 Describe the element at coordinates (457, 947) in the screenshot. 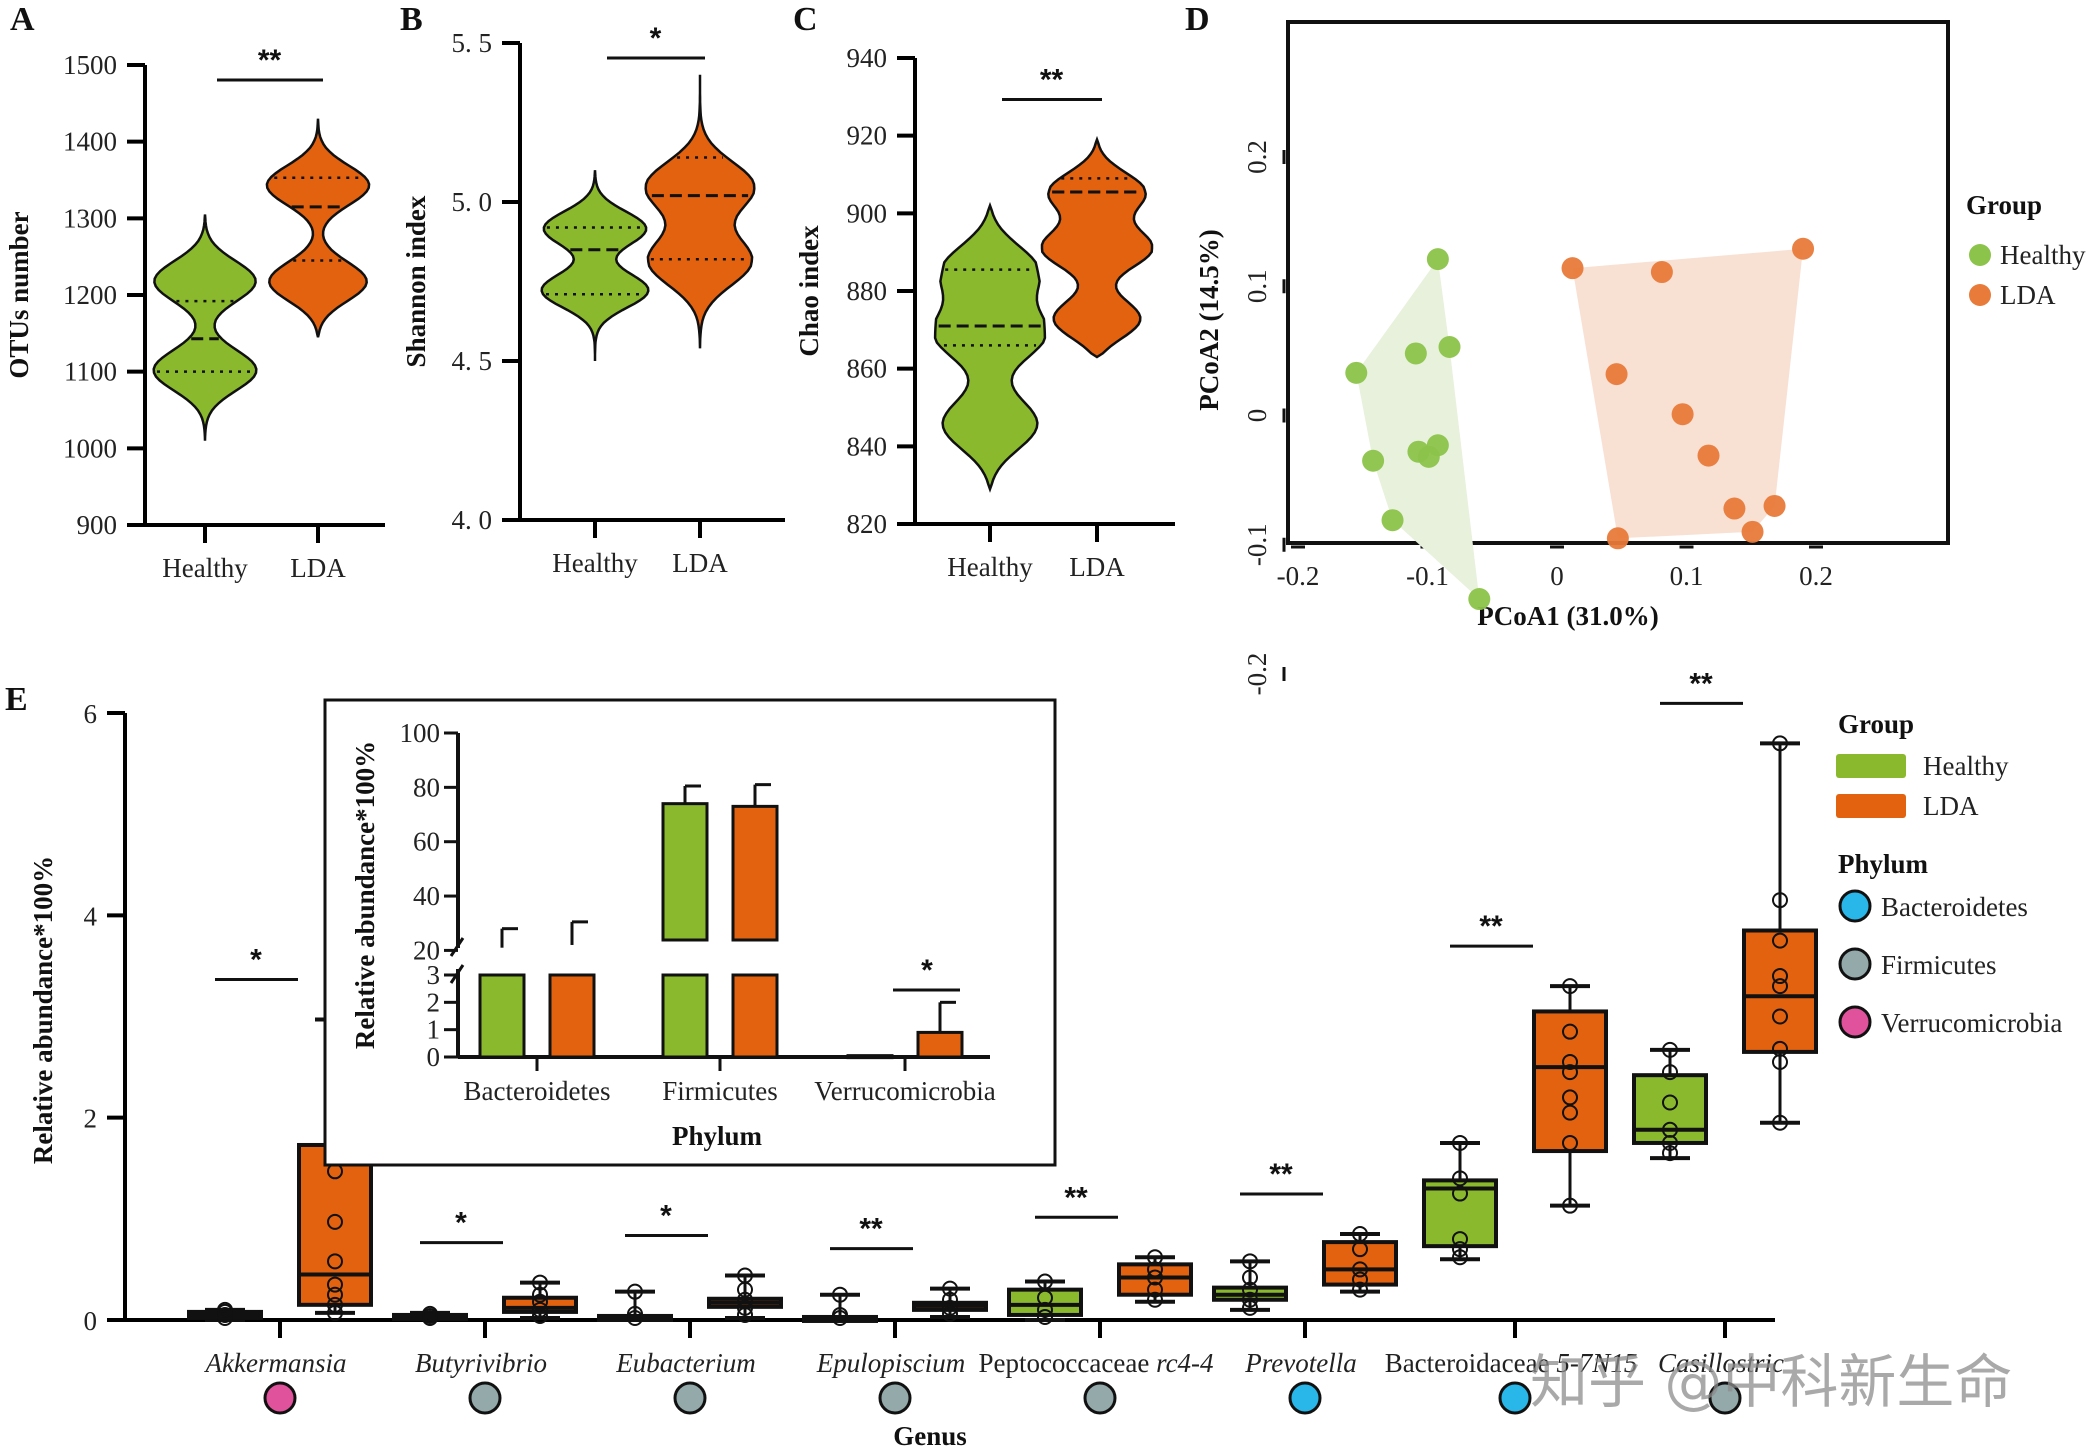

I see `axis-break-mark` at that location.